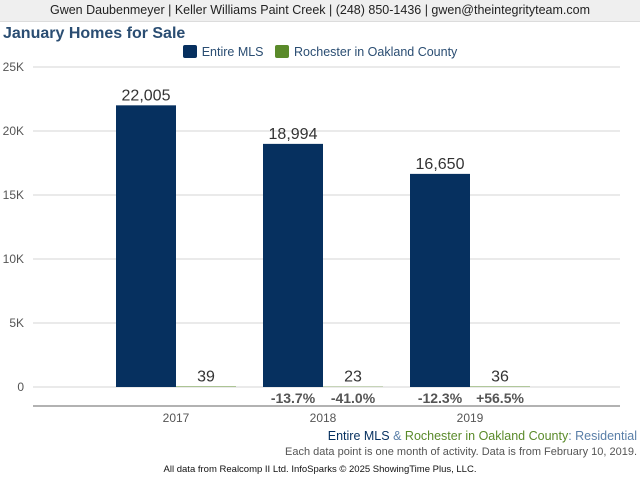 This screenshot has height=480, width=640. I want to click on y-tick-label: 15K, so click(13, 195).